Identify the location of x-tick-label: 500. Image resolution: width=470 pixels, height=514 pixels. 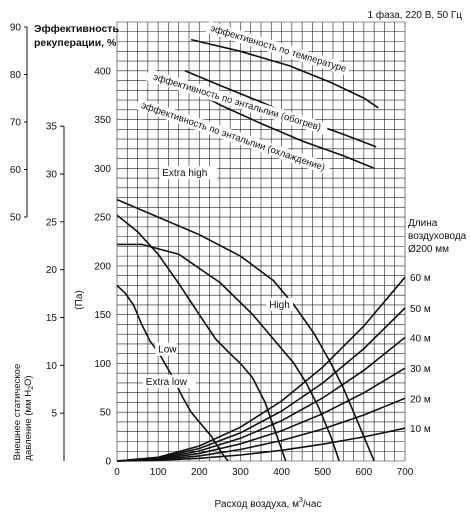
(322, 472).